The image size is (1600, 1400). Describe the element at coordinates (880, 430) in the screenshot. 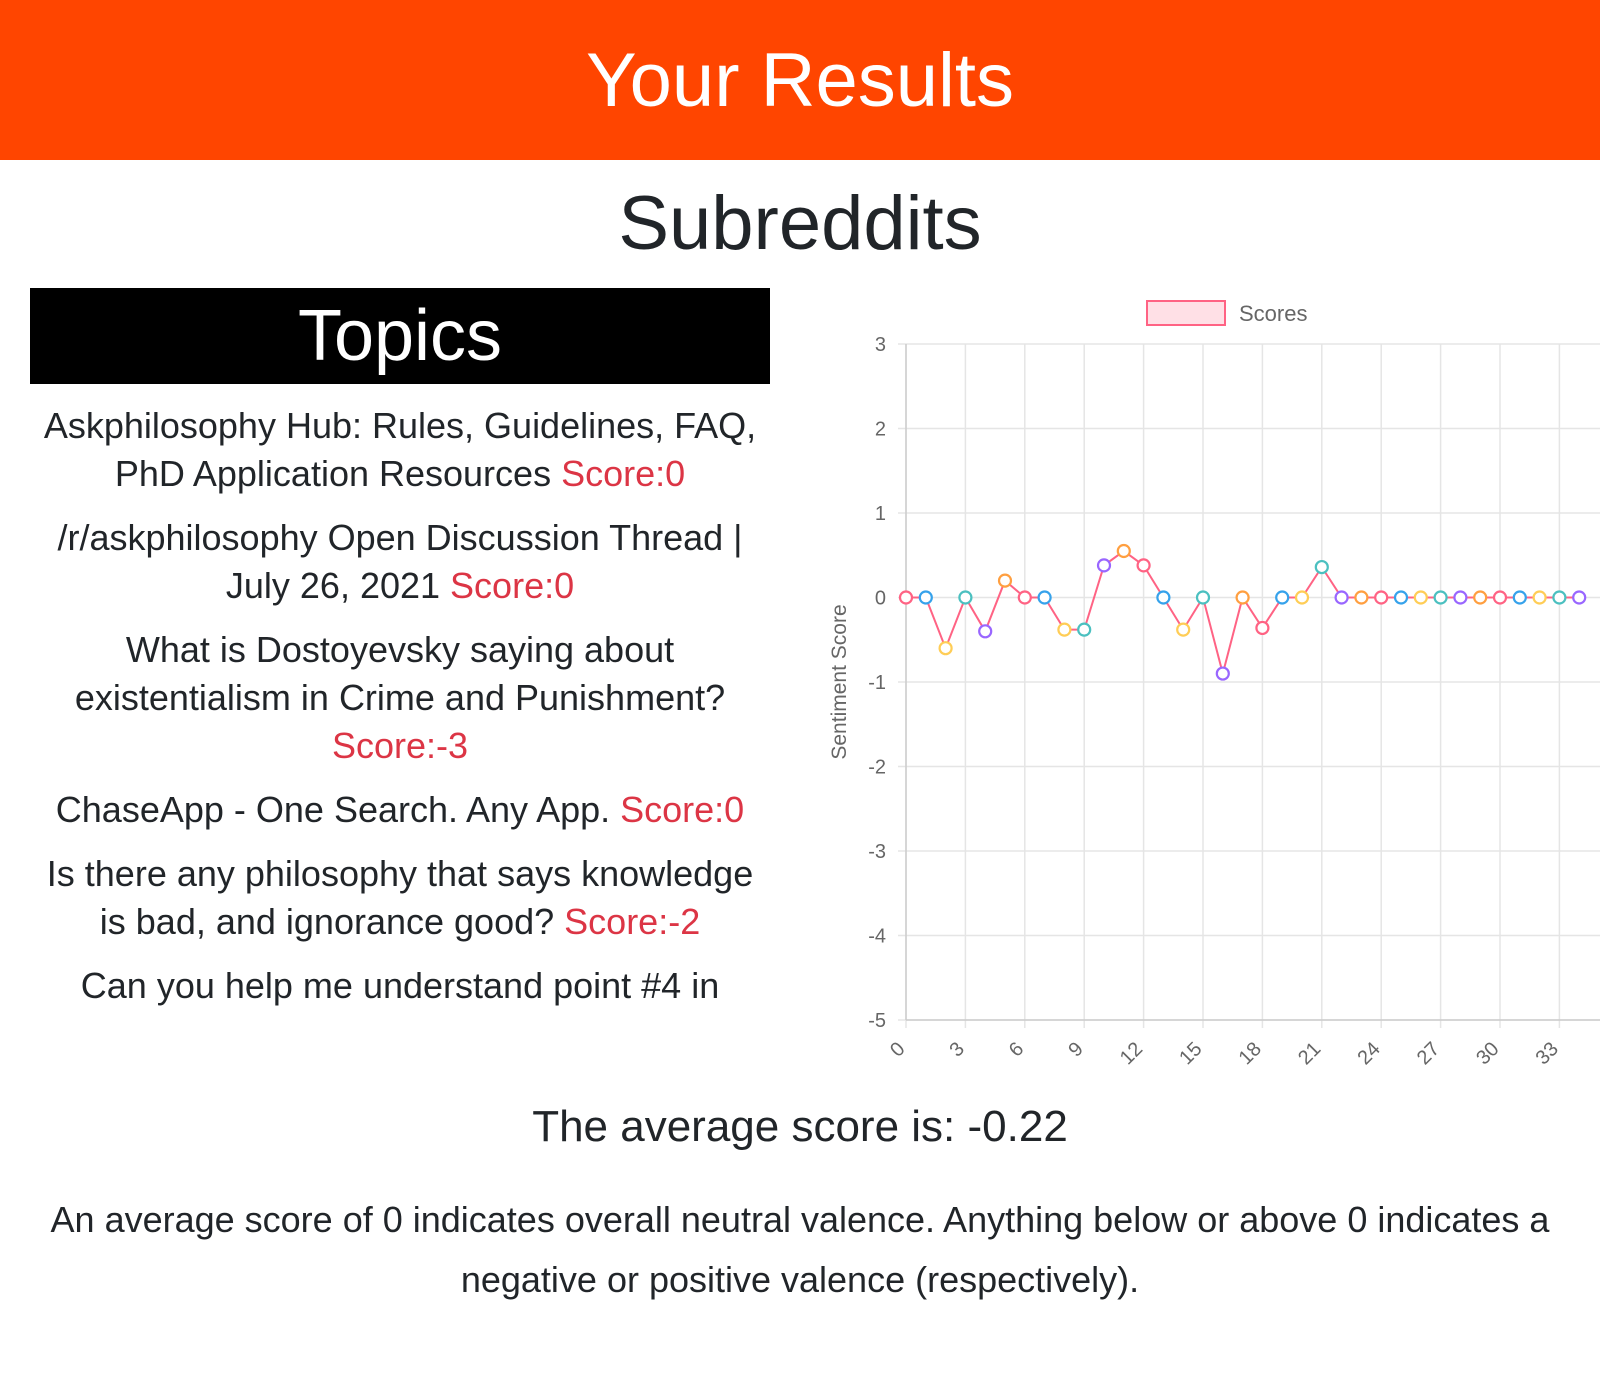

I see `y-tick-label: 2` at that location.